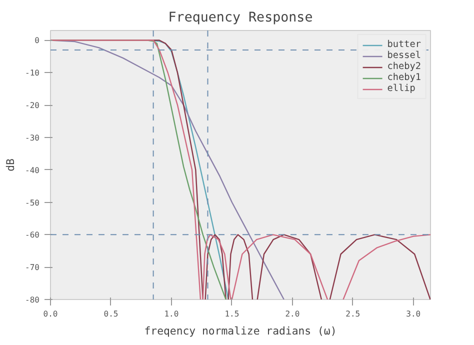 The width and height of the screenshot is (474, 345). I want to click on x-tick-label: 2.5, so click(353, 314).